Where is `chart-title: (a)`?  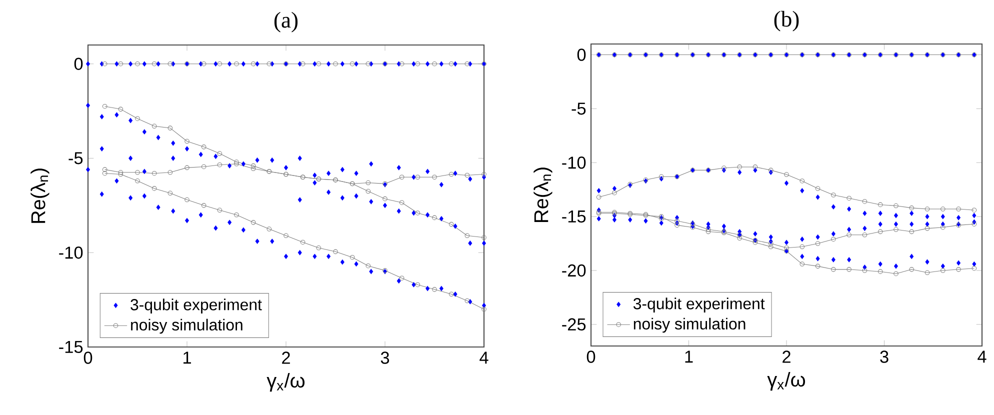 chart-title: (a) is located at coordinates (286, 22).